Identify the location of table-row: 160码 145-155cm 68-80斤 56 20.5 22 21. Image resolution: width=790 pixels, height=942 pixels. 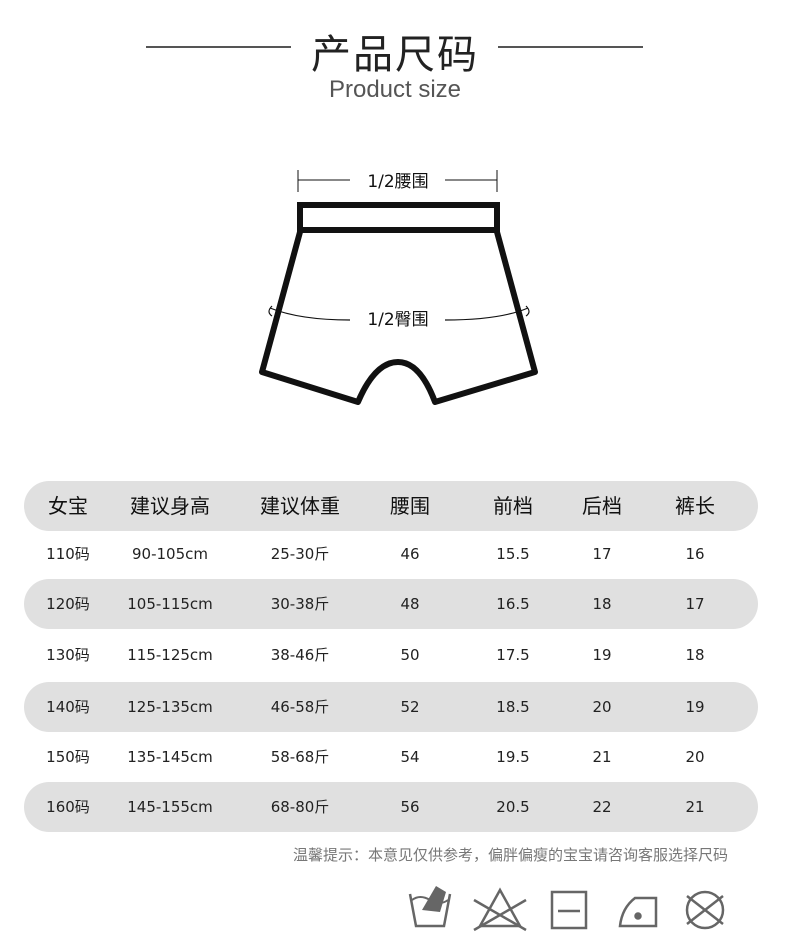
(391, 807).